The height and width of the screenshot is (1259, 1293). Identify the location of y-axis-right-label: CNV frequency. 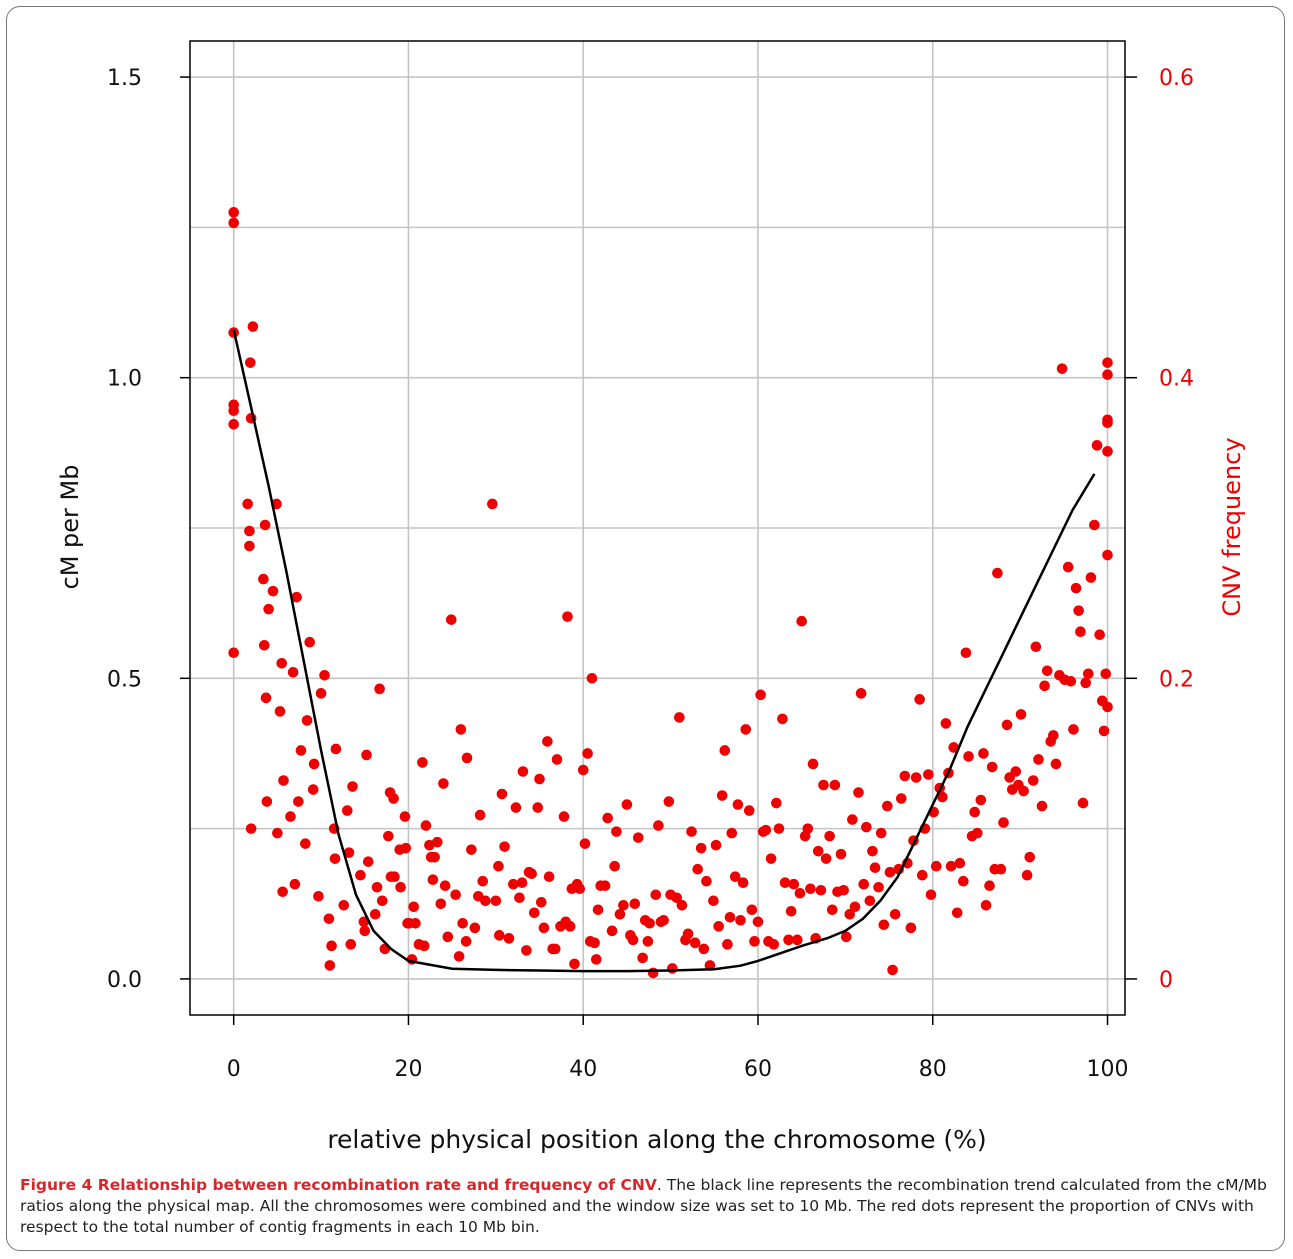
(1232, 526).